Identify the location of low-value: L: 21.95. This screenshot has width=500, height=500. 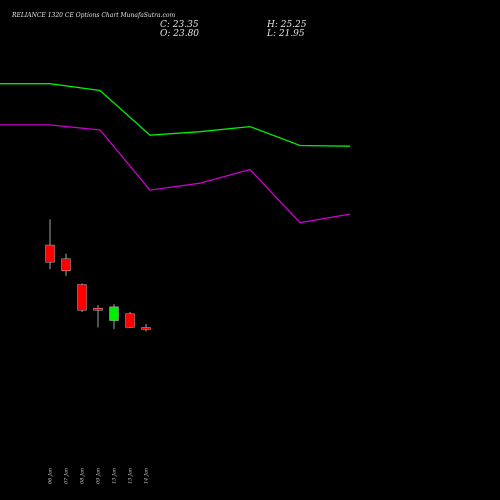
(286, 34).